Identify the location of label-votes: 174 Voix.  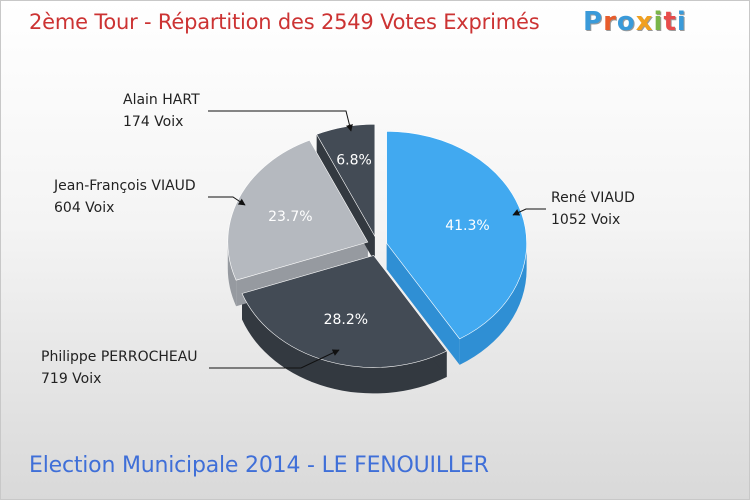
(153, 122).